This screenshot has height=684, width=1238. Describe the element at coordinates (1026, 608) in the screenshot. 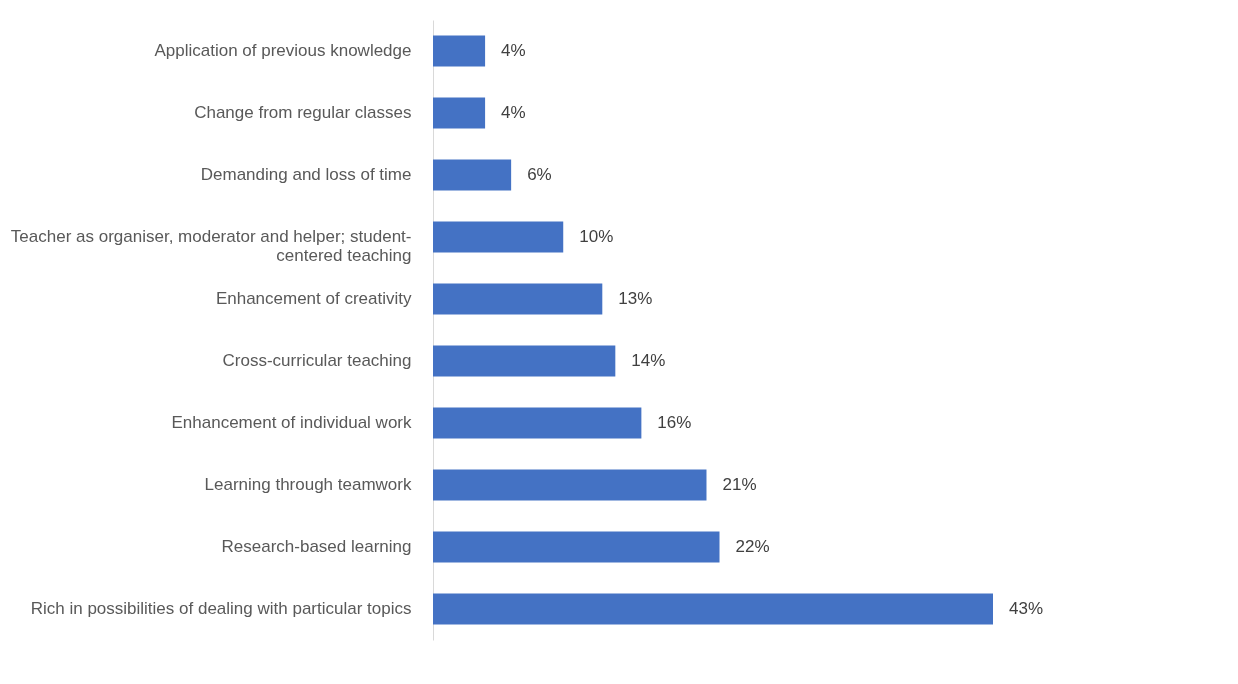

I see `data-label: 43%` at that location.